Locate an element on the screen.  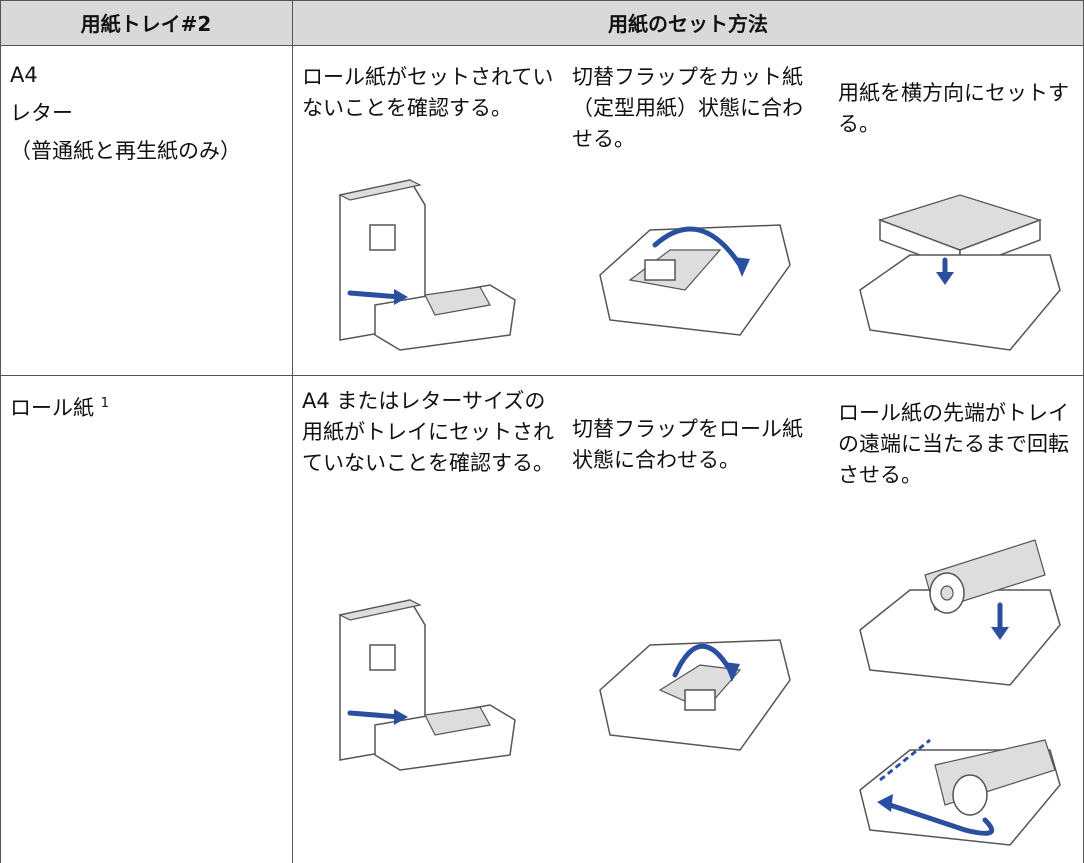
header-cell: 用紙のセット方法 is located at coordinates (688, 22).